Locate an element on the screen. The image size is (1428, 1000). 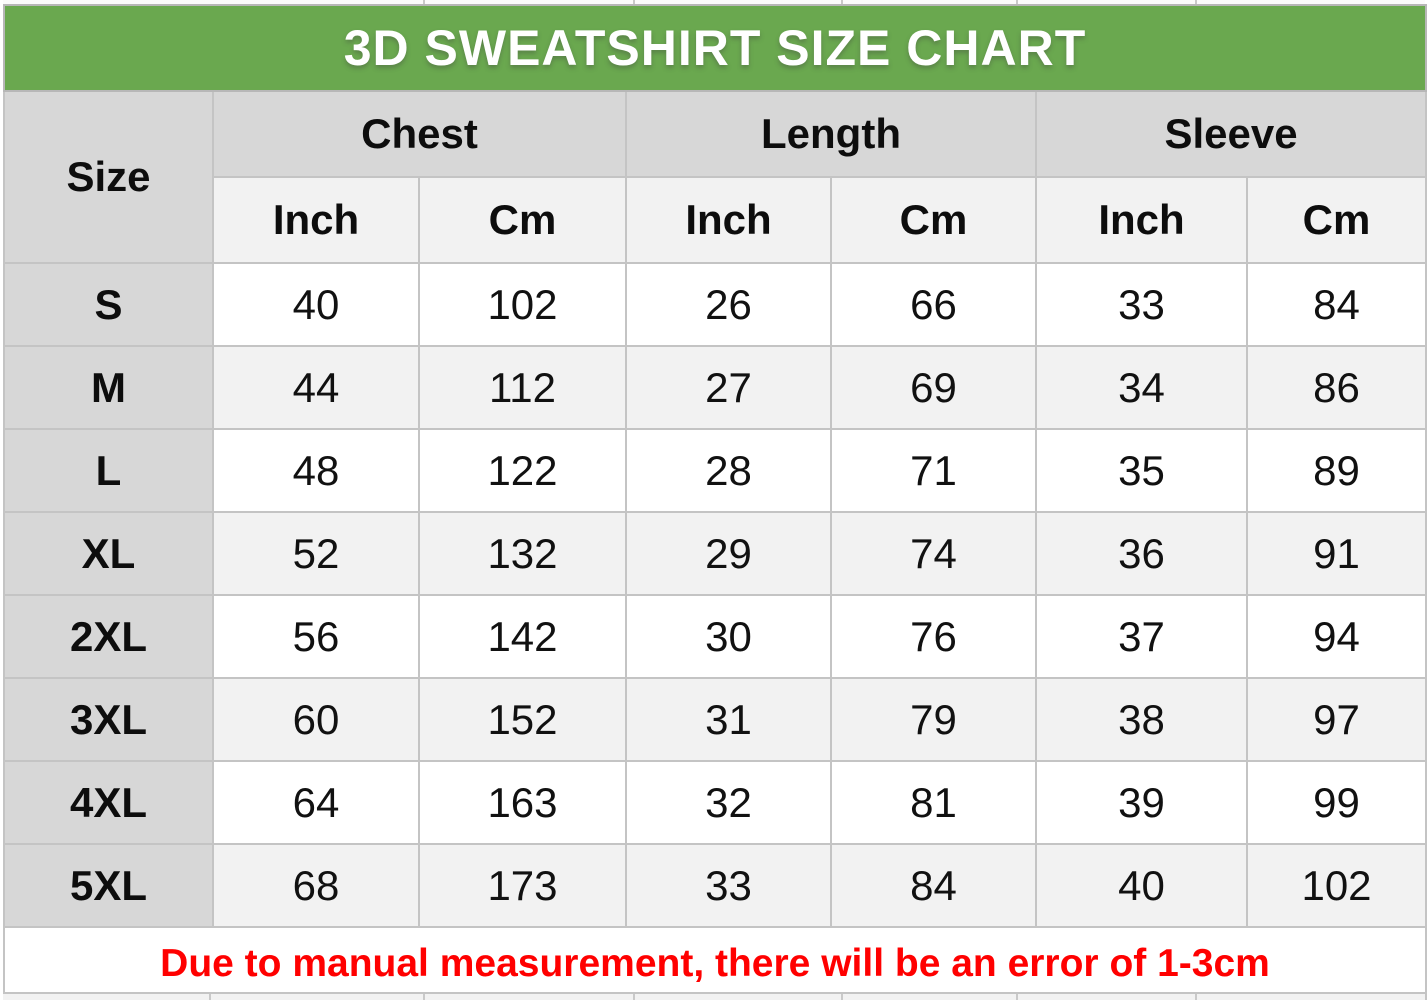
size-label: 4XL is located at coordinates (108, 802).